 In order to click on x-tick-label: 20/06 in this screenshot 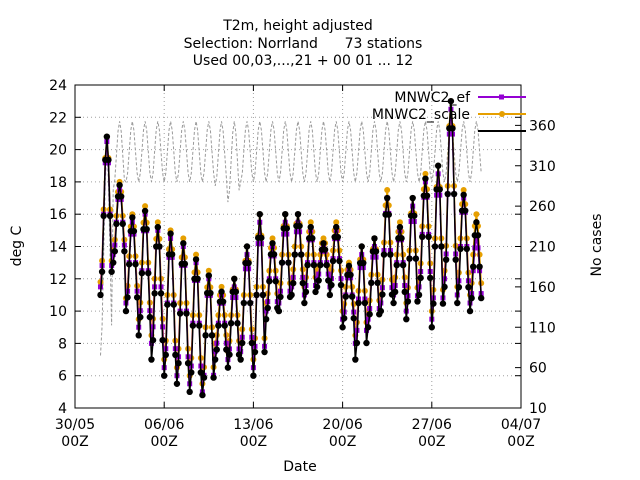, I will do `click(342, 425)`.